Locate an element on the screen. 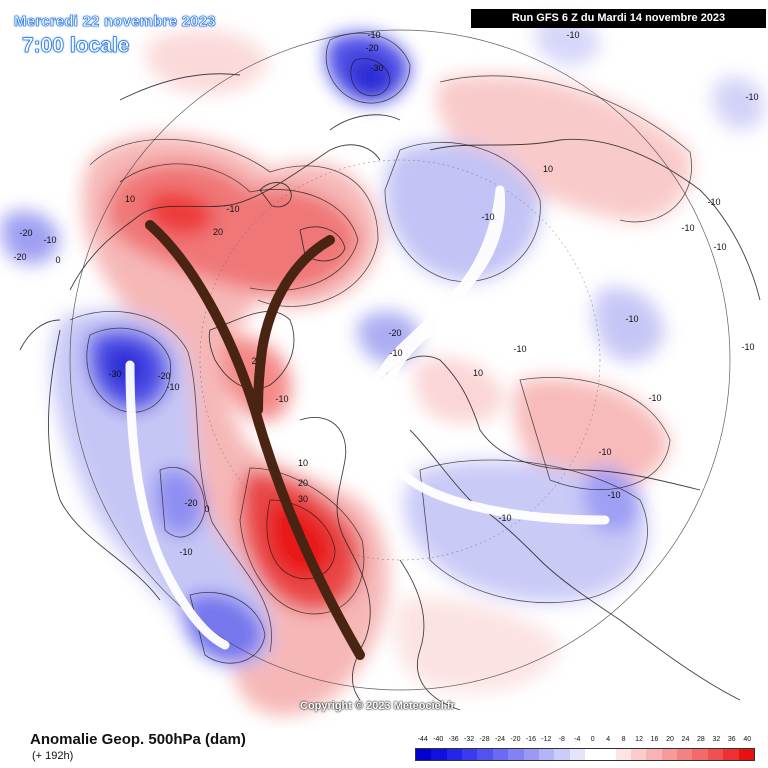 The width and height of the screenshot is (768, 768). positive-core-canada-inner is located at coordinates (180, 213).